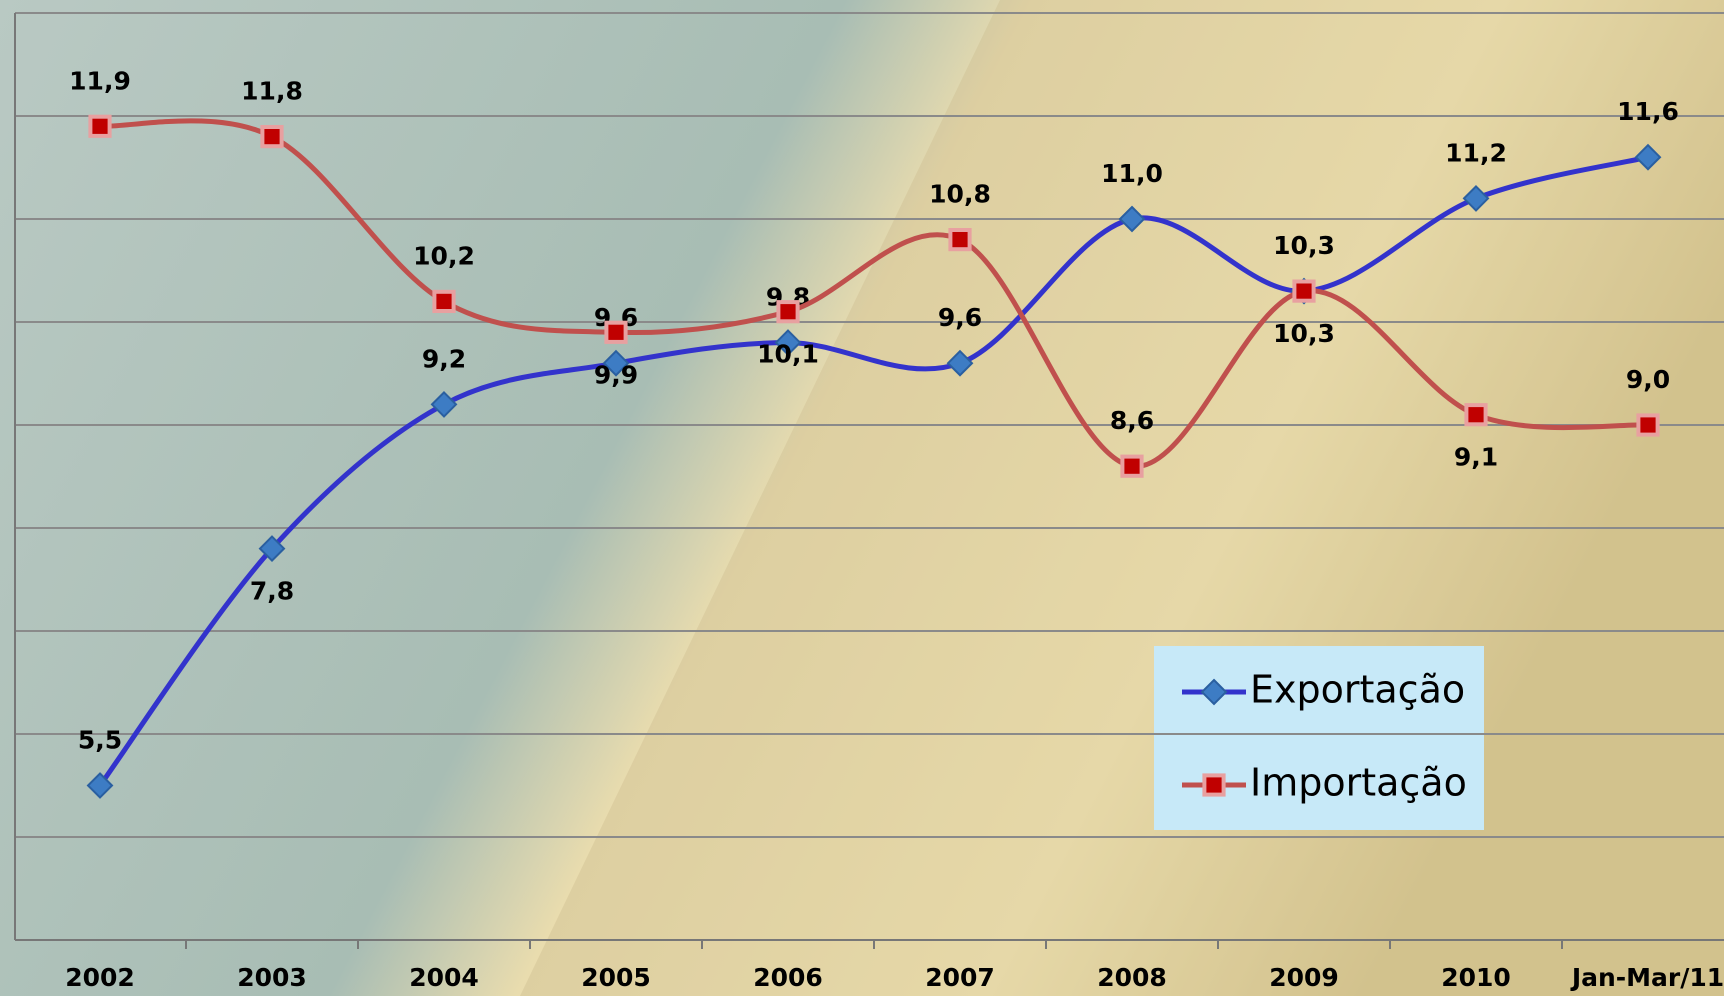 The width and height of the screenshot is (1724, 996). Describe the element at coordinates (1476, 152) in the screenshot. I see `data-label: 11,2` at that location.